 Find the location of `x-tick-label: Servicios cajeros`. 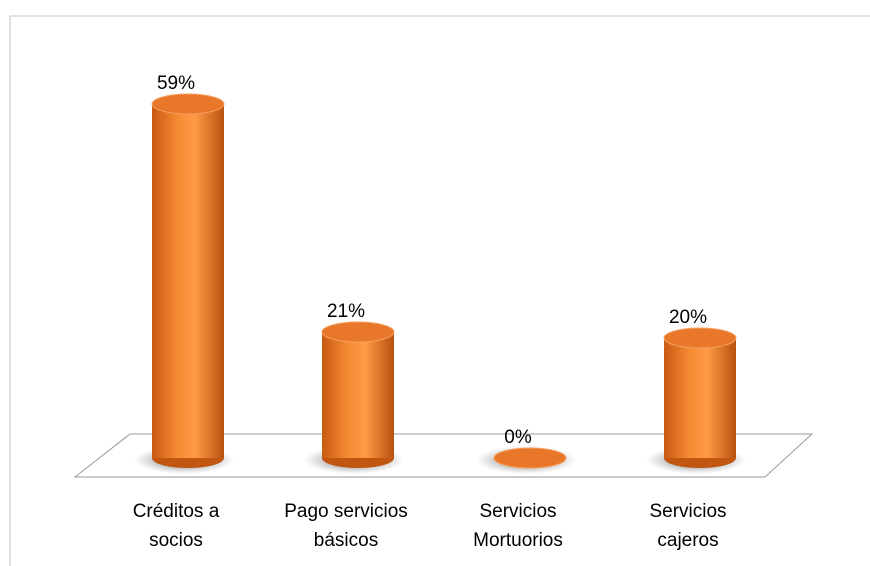

x-tick-label: Servicios cajeros is located at coordinates (688, 526).